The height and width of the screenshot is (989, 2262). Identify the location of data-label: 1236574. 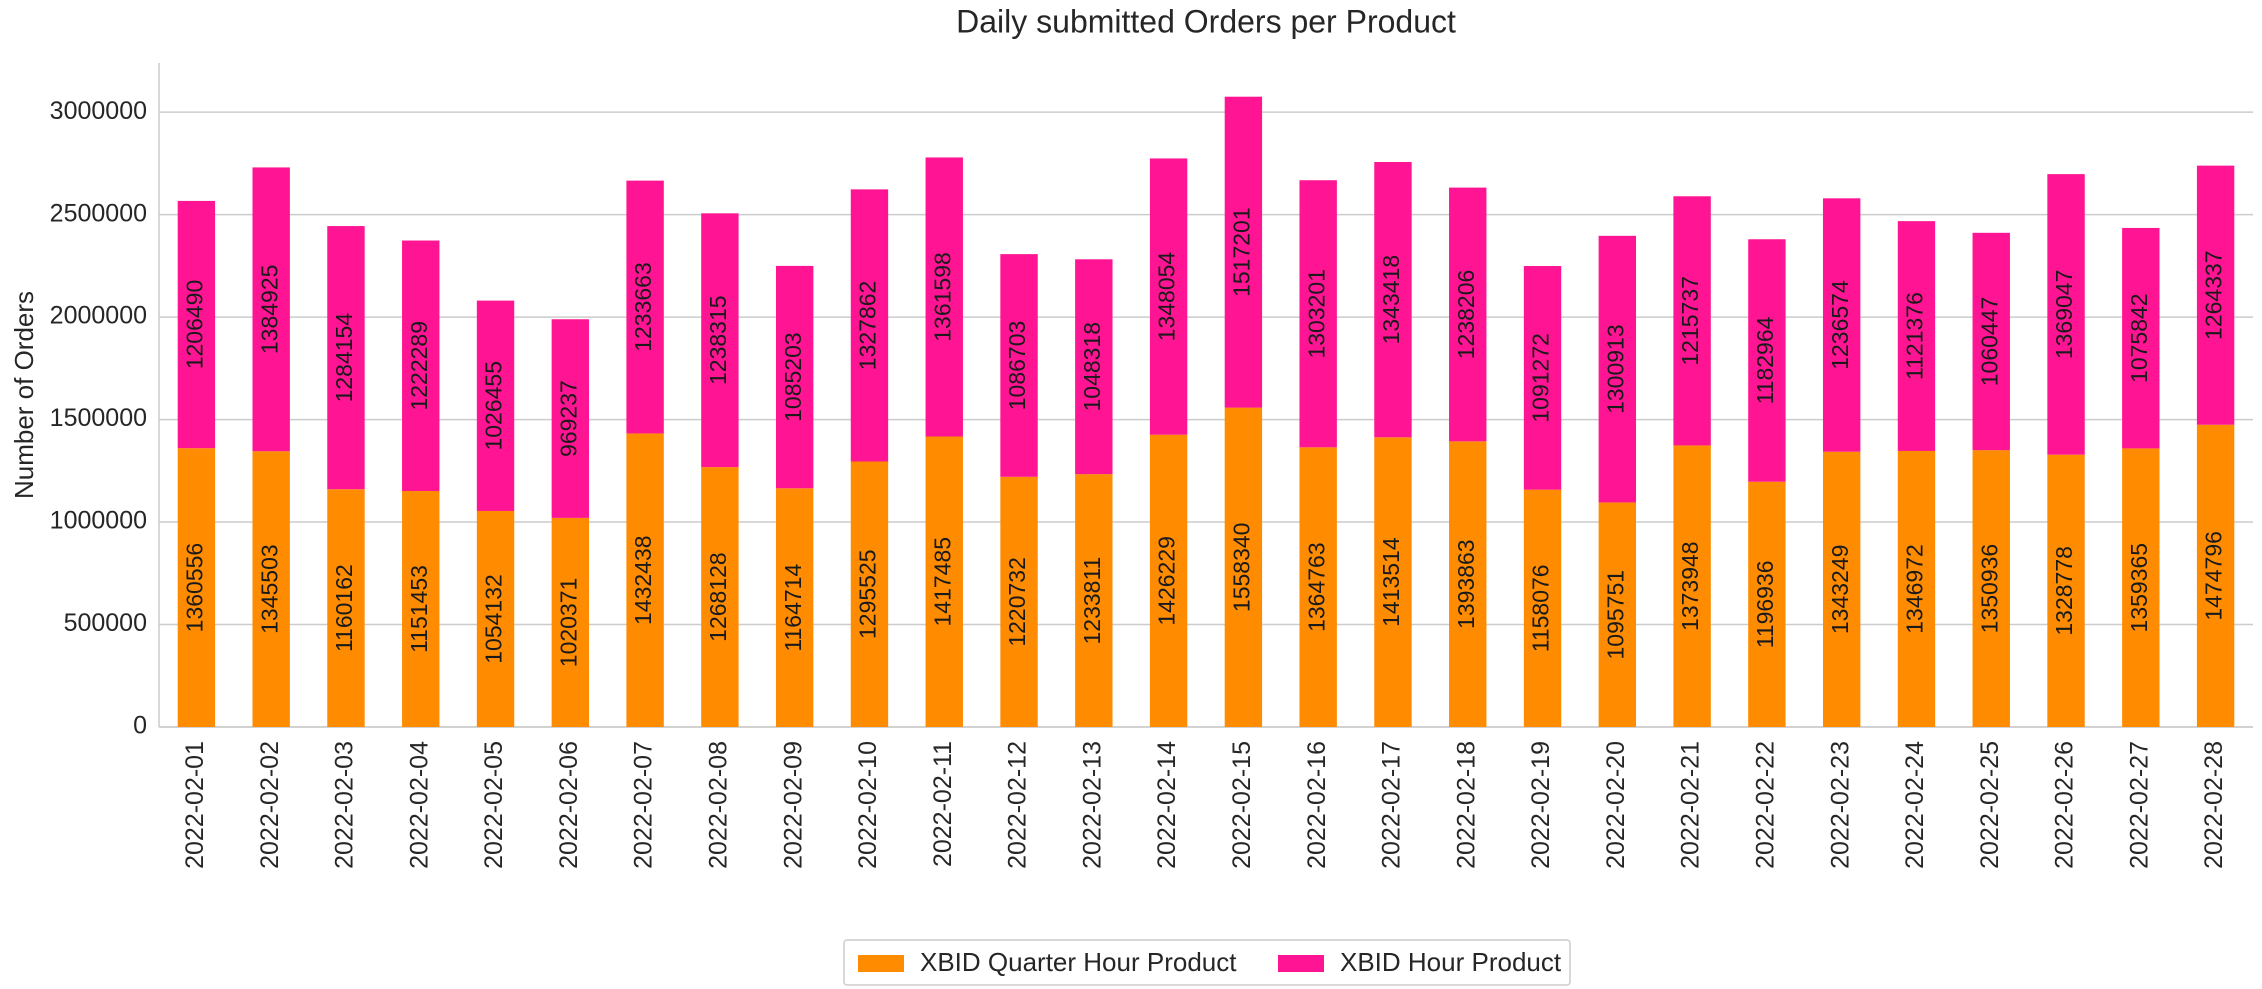
(1840, 325).